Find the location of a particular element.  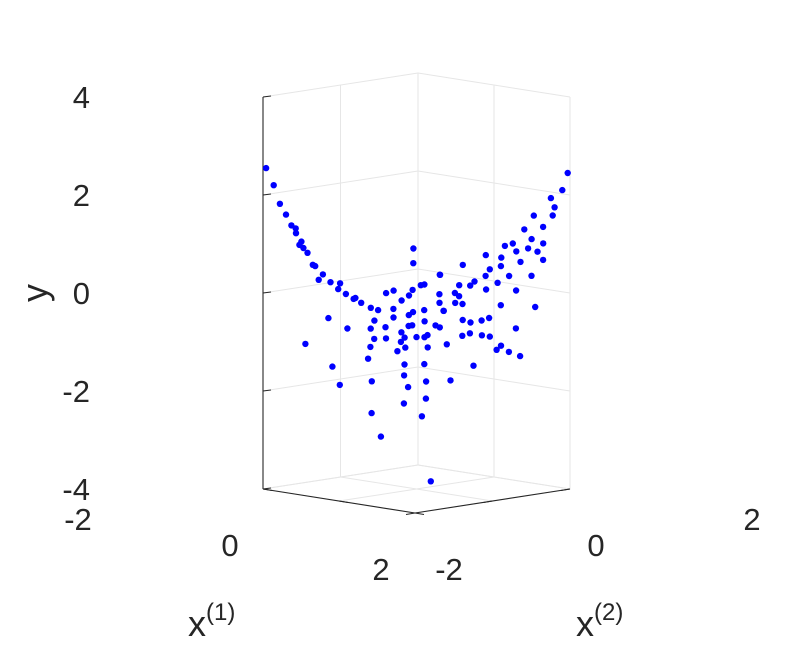

x2-tick-label: -2 is located at coordinates (449, 569).